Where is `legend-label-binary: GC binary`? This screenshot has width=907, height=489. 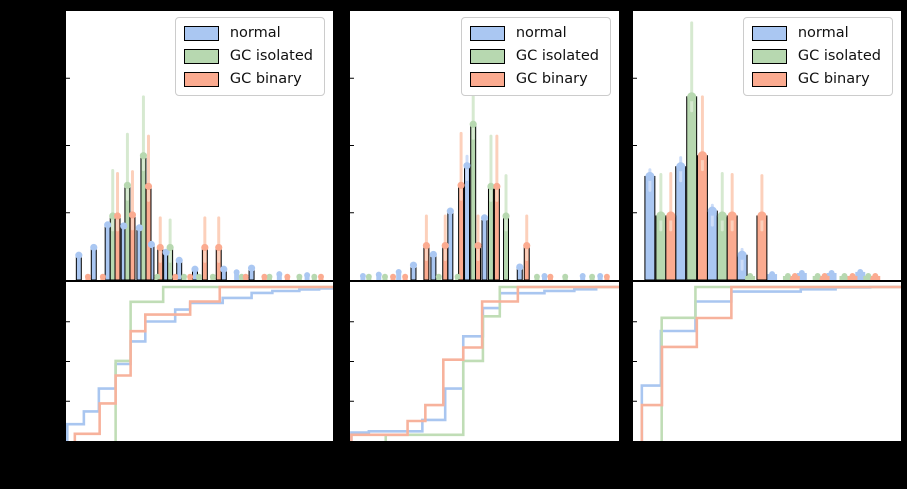 legend-label-binary: GC binary is located at coordinates (551, 79).